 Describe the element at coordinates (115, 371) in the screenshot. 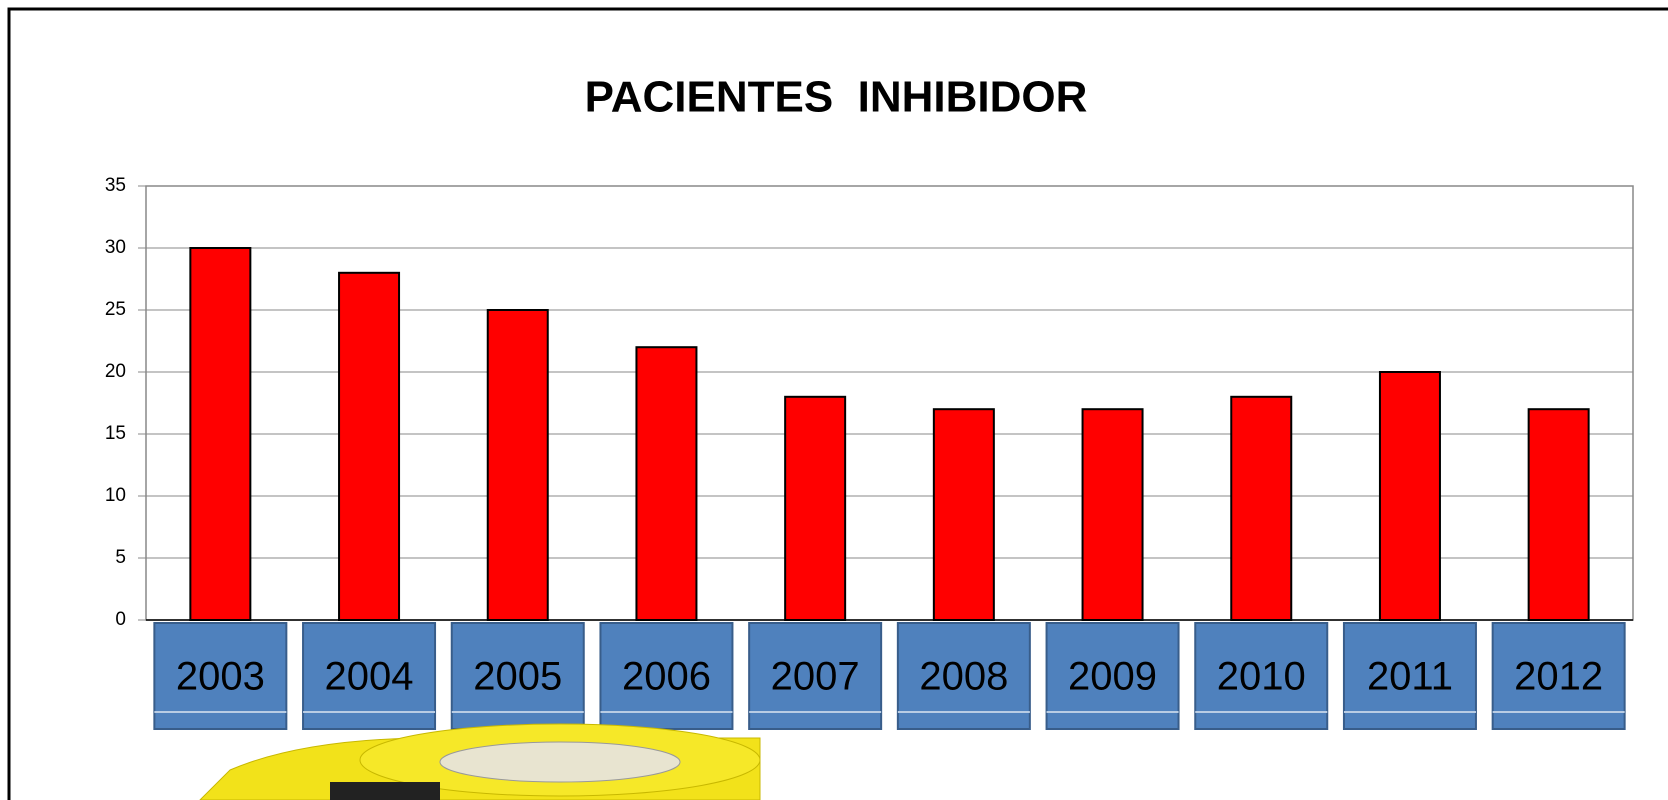

I see `y-tick-label: 20` at that location.